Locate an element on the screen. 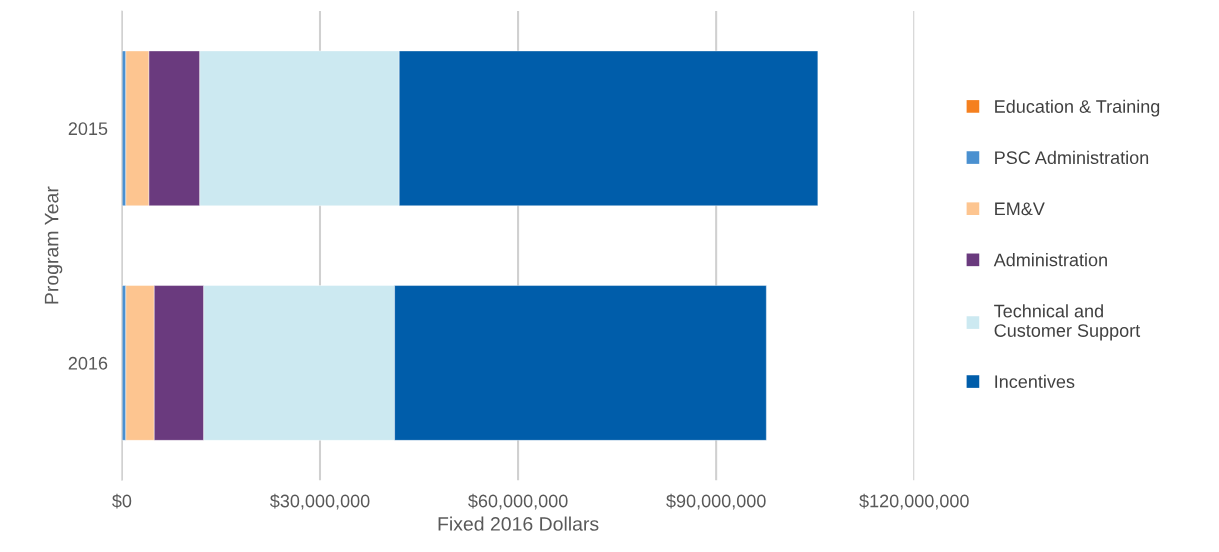 This screenshot has width=1219, height=552. y-axis-title: Program Year is located at coordinates (53, 245).